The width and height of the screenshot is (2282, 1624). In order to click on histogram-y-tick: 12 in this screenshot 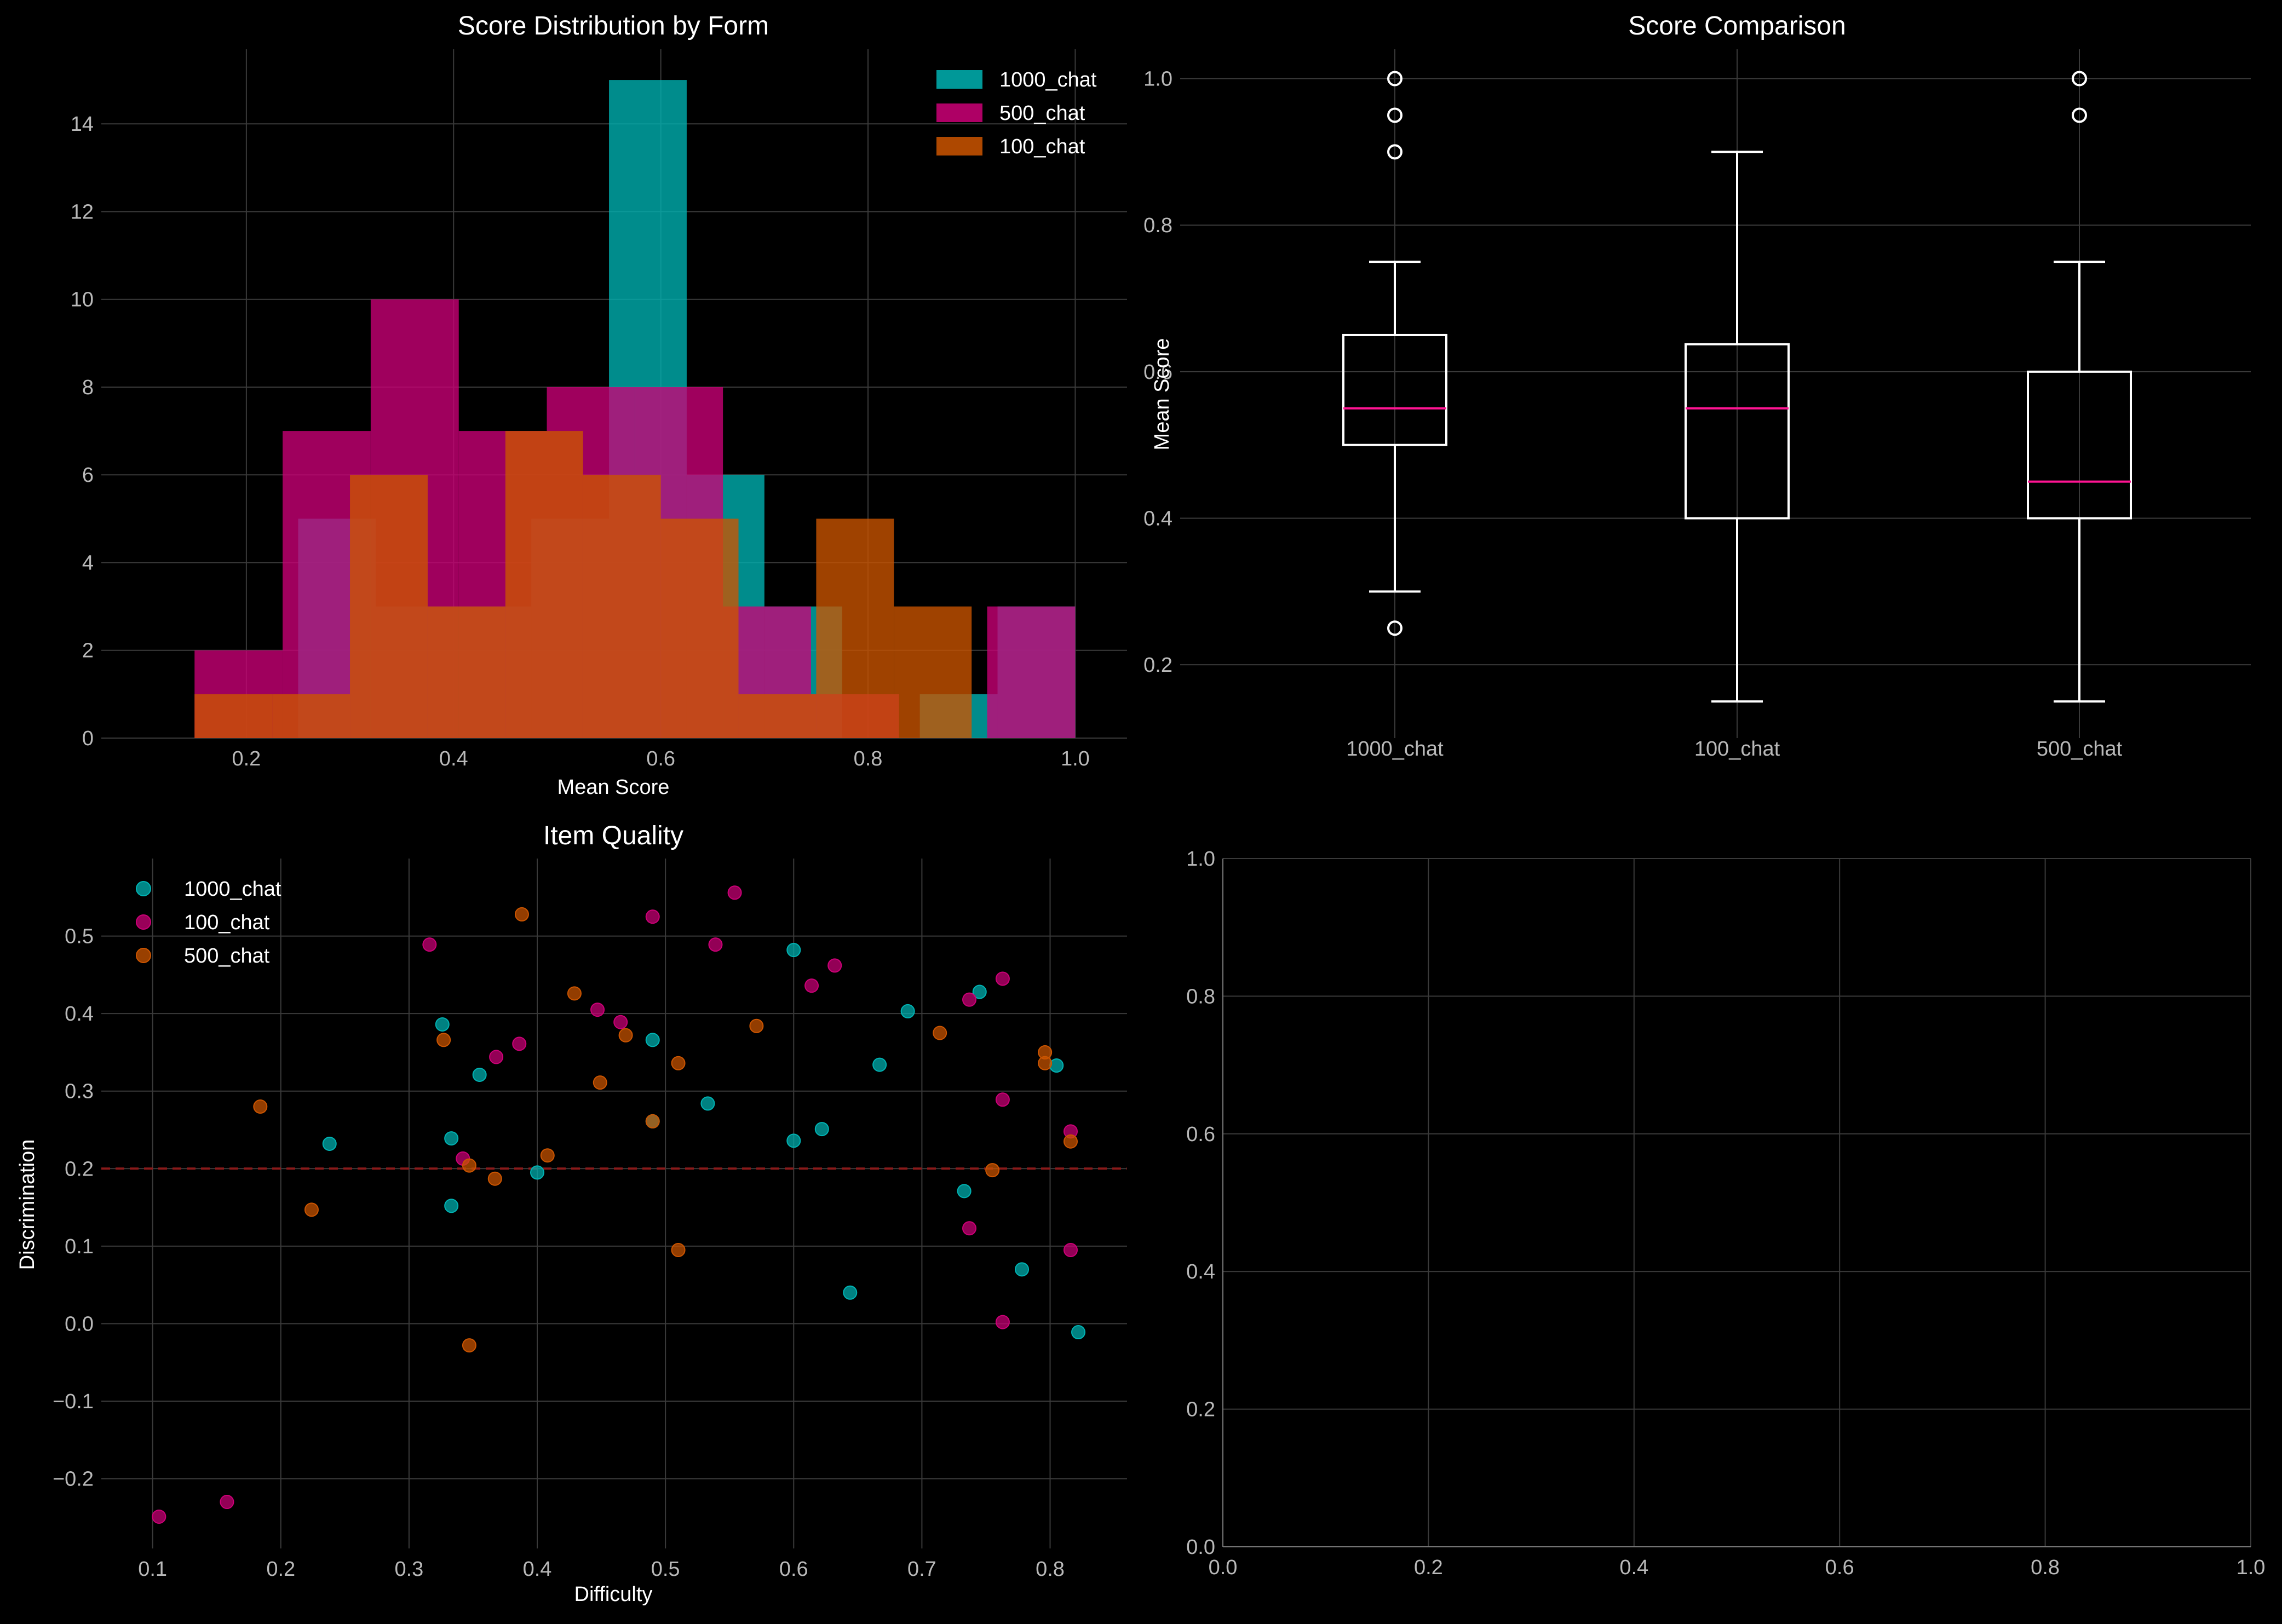, I will do `click(83, 212)`.